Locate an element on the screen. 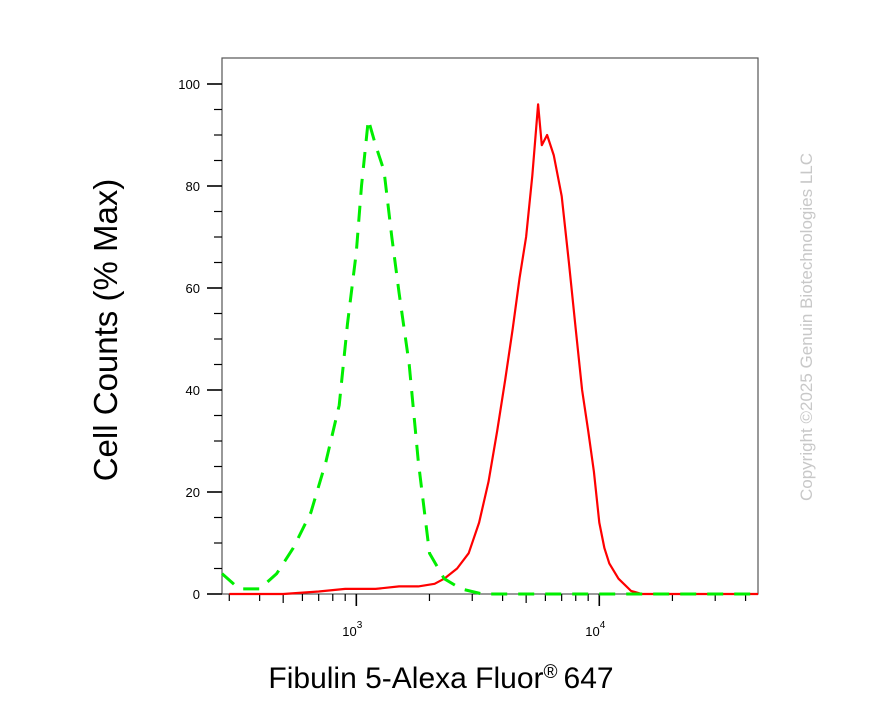 The image size is (882, 706). x-tick-exponent: 4 is located at coordinates (603, 625).